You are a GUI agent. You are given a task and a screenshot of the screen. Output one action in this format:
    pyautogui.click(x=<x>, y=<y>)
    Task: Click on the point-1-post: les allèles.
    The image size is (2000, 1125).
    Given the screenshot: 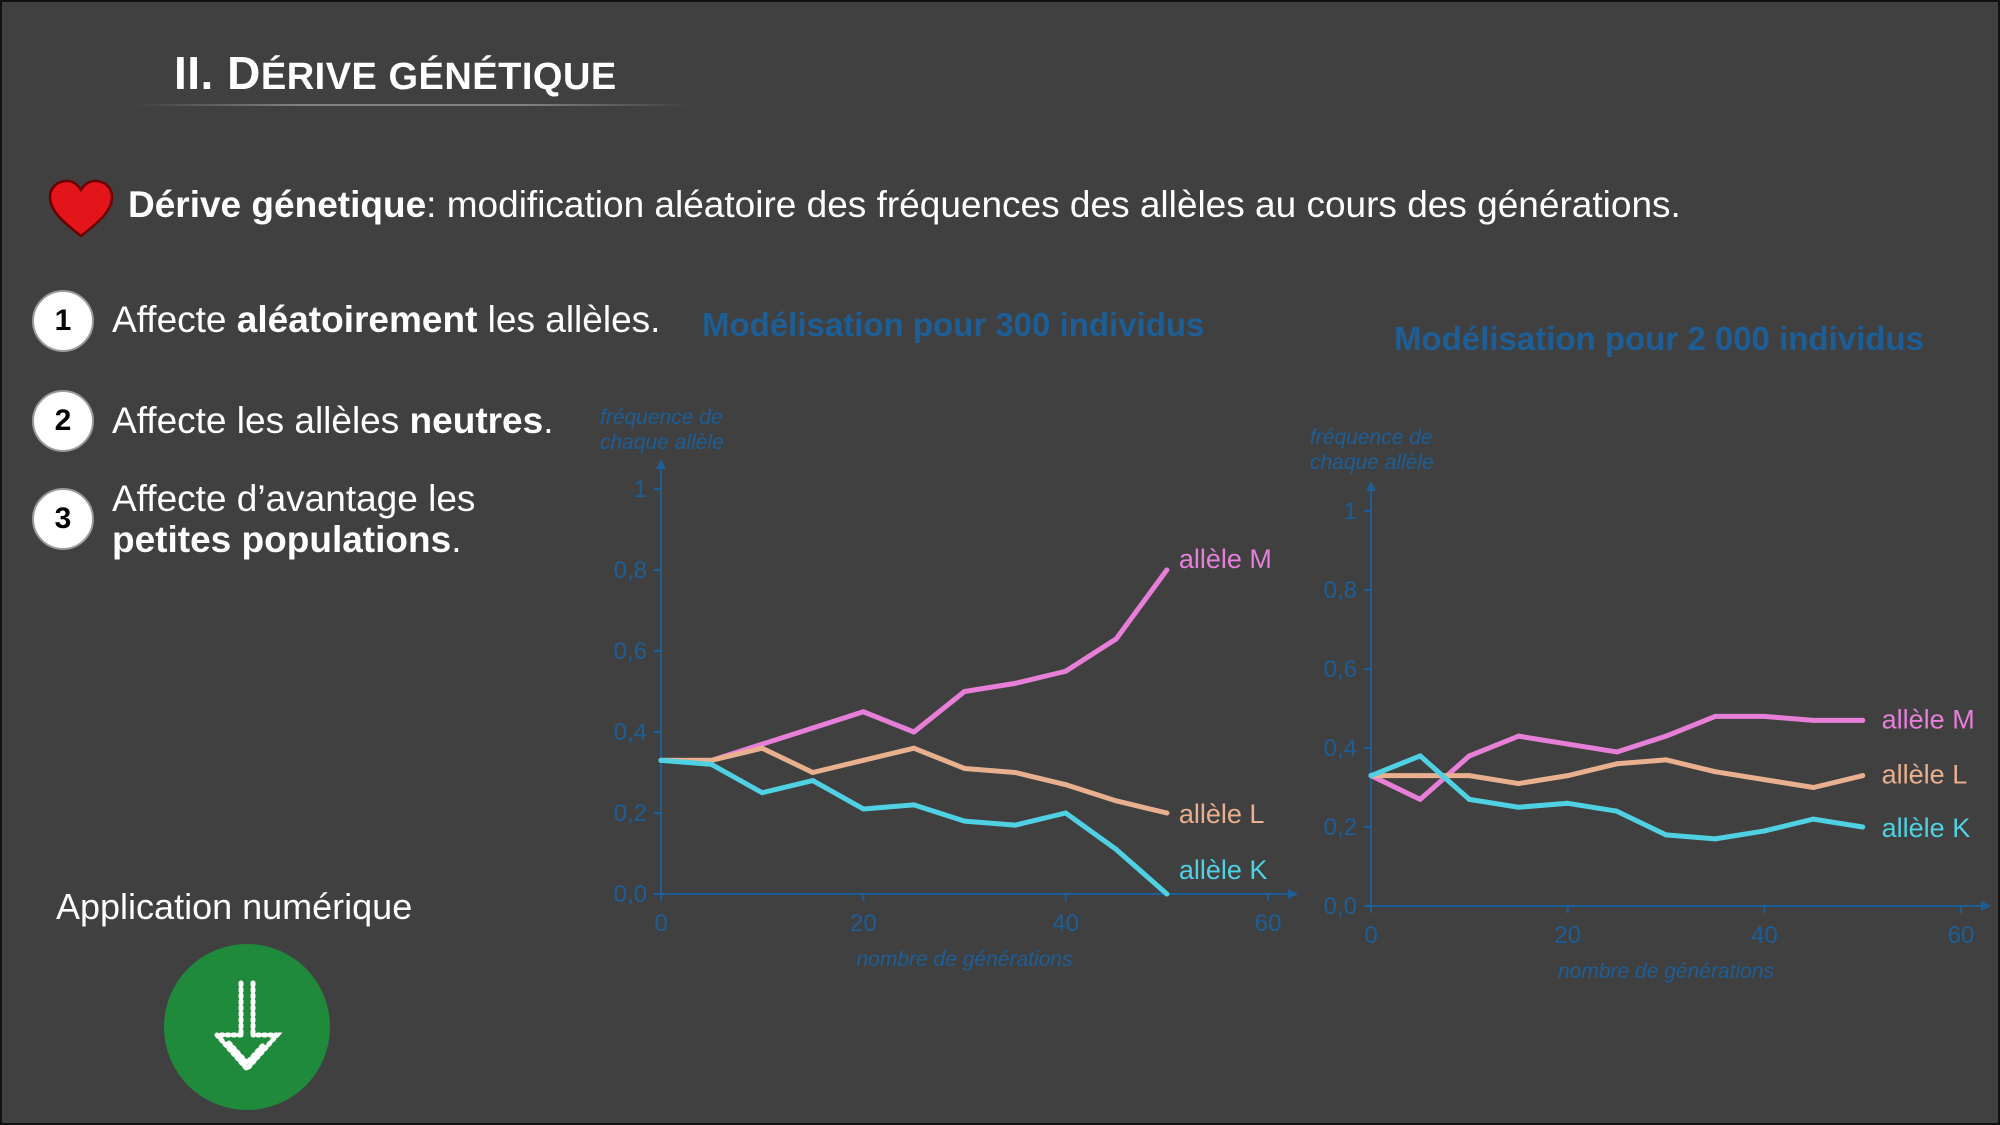 What is the action you would take?
    pyautogui.click(x=569, y=319)
    